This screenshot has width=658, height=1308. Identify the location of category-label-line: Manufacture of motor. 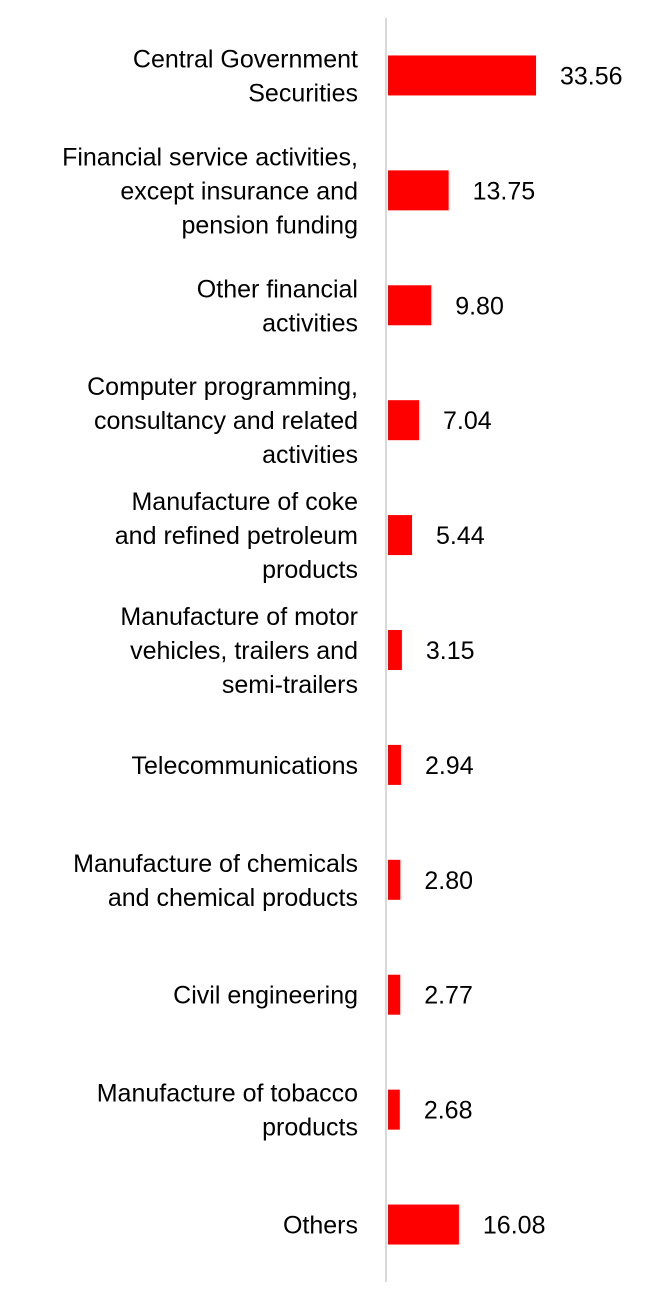
(239, 617).